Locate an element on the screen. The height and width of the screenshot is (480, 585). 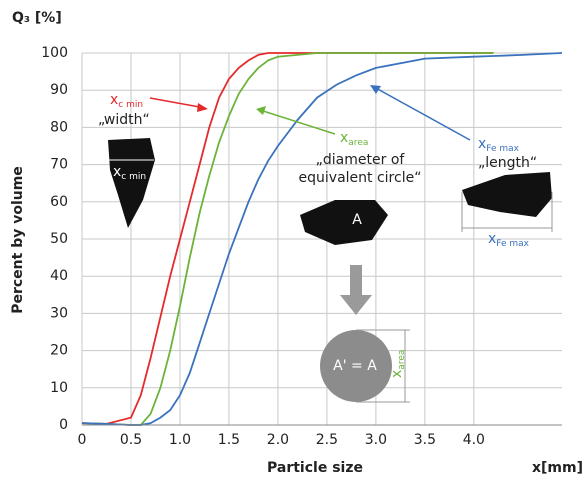
y-tick-label: 0 is located at coordinates (63, 425).